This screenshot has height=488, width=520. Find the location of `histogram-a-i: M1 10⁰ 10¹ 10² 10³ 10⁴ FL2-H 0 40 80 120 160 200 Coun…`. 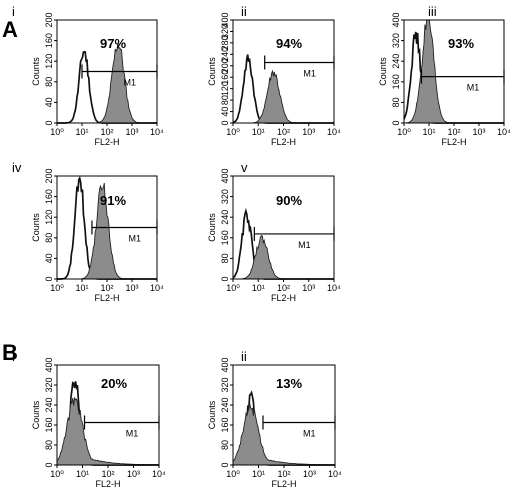

histogram-a-i: M1 10⁰ 10¹ 10² 10³ 10⁴ FL2-H 0 40 80 120 160 200 Coun… is located at coordinates (88, 75).